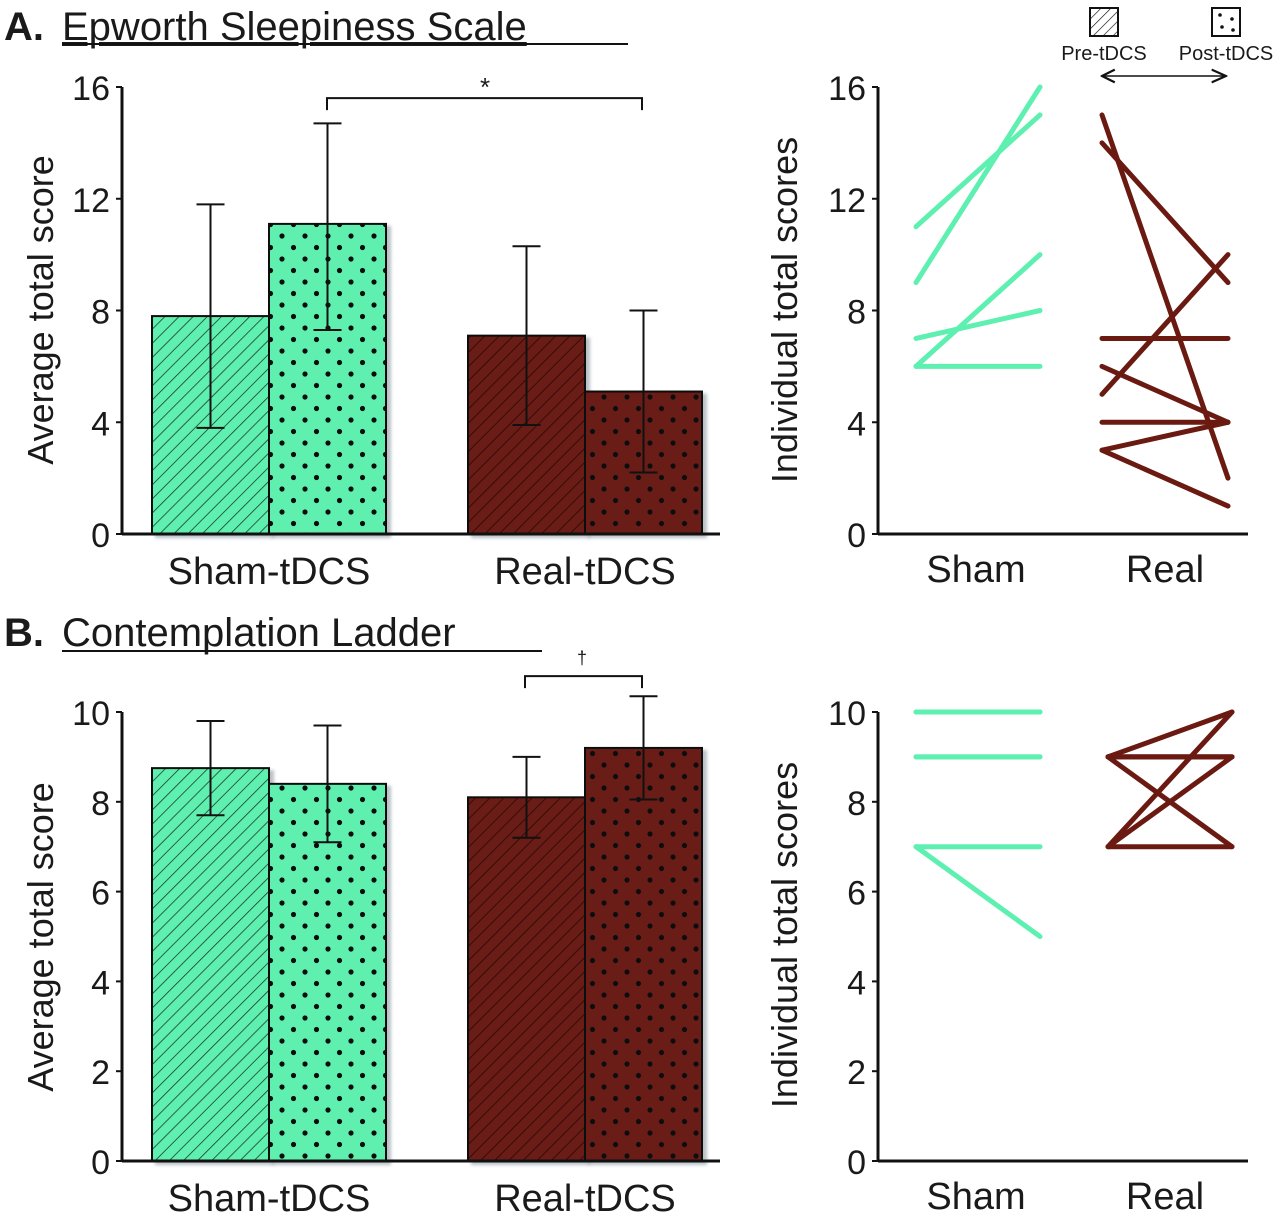 The image size is (1280, 1216). What do you see at coordinates (24, 27) in the screenshot?
I see `panel-a-letter: A.` at bounding box center [24, 27].